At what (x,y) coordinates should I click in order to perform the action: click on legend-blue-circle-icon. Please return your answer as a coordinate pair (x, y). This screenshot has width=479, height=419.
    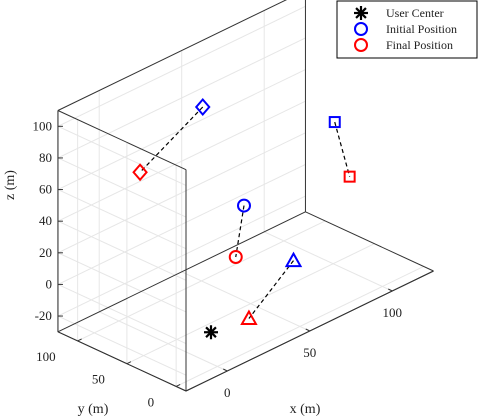
    Looking at the image, I should click on (361, 29).